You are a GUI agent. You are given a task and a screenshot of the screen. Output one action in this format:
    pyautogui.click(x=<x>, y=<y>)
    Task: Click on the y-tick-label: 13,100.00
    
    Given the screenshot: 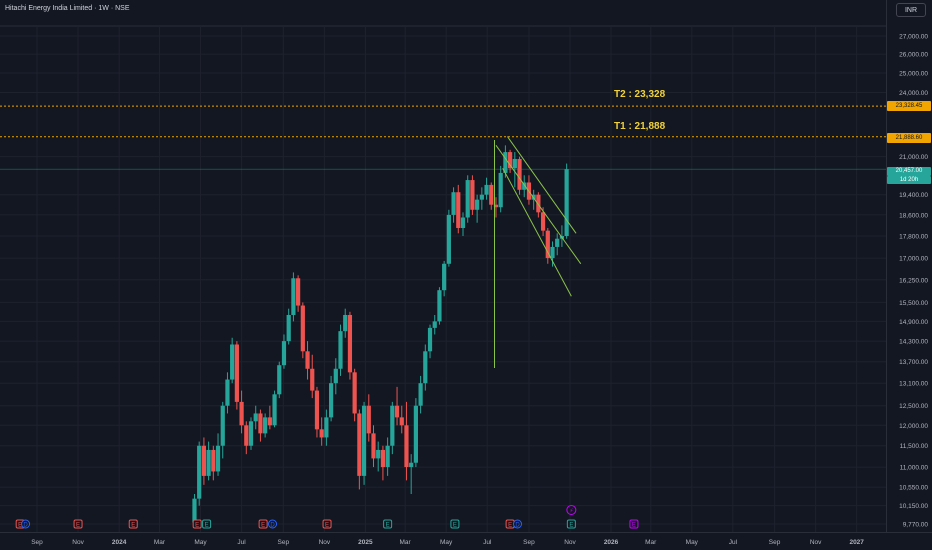 What is the action you would take?
    pyautogui.click(x=913, y=384)
    